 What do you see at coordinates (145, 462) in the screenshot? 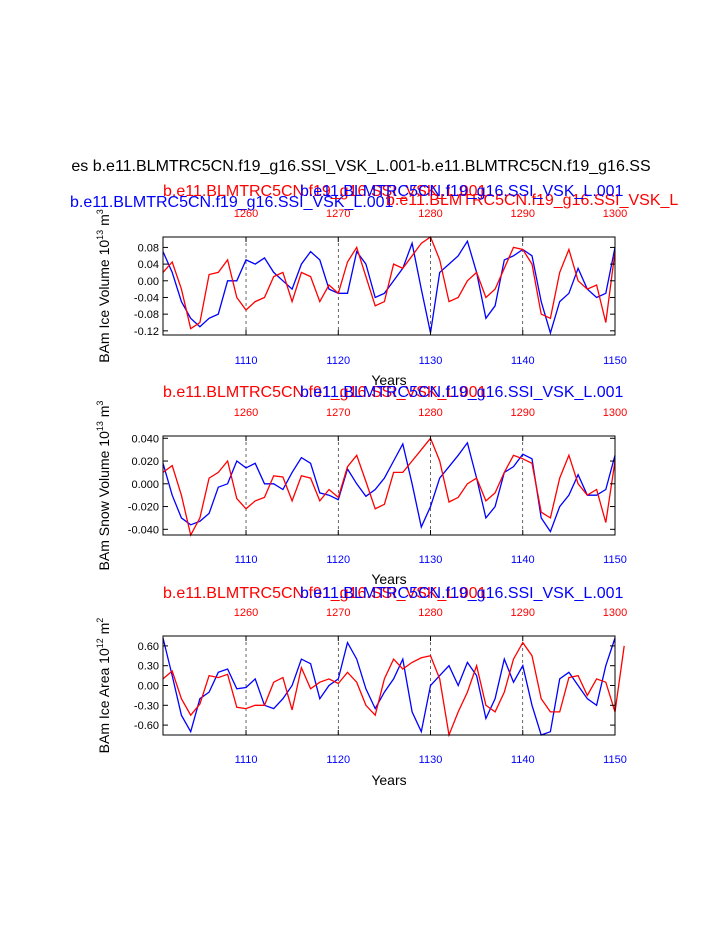
I see `y-tick-label: 0.020` at bounding box center [145, 462].